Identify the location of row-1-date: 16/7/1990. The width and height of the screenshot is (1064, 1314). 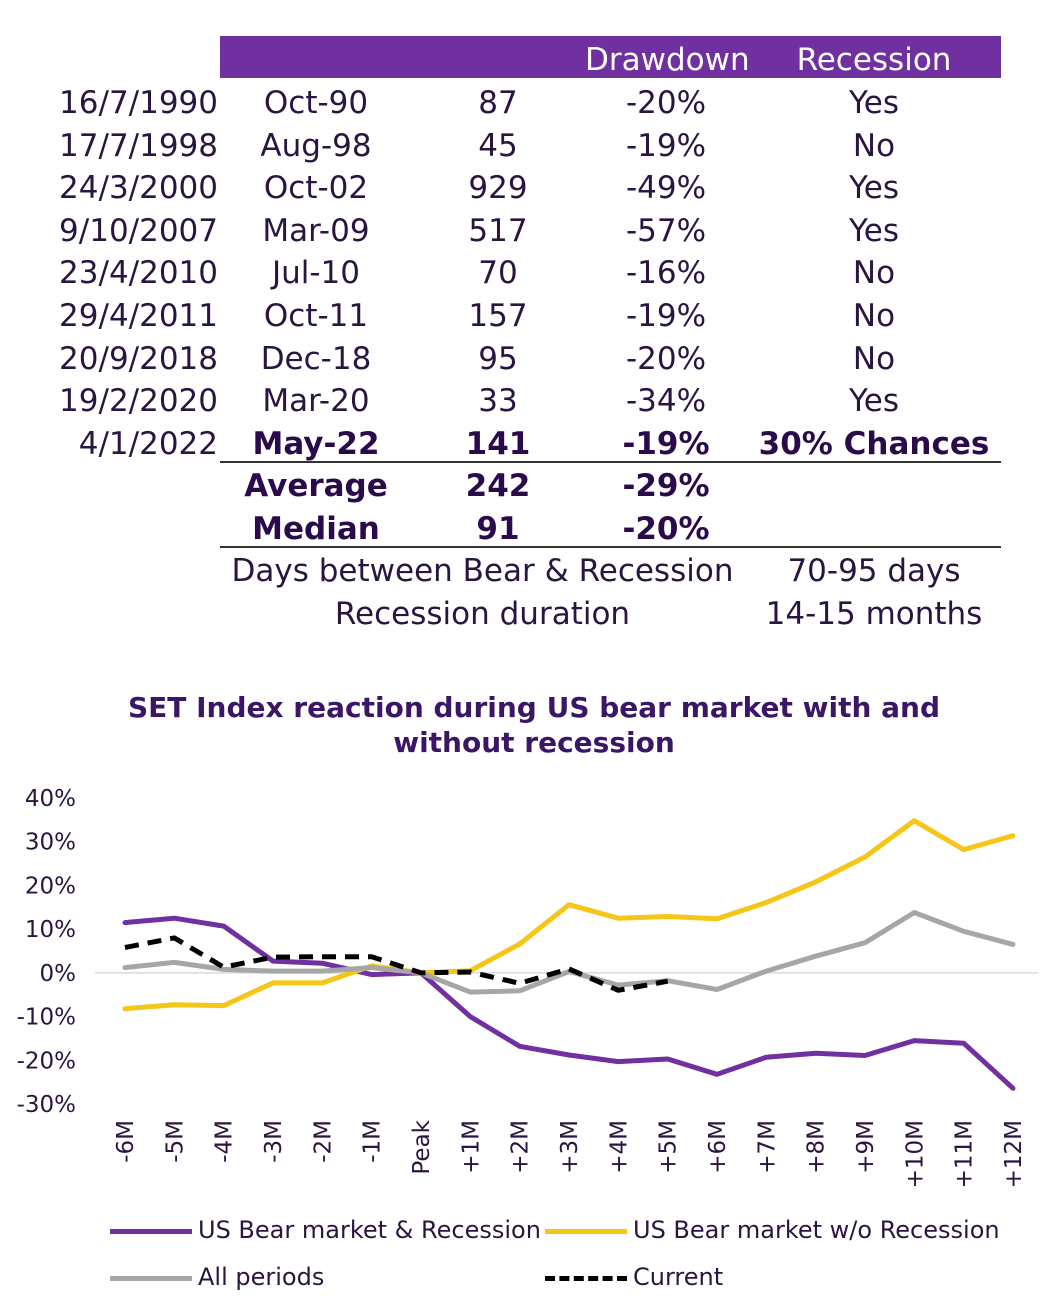
(138, 103).